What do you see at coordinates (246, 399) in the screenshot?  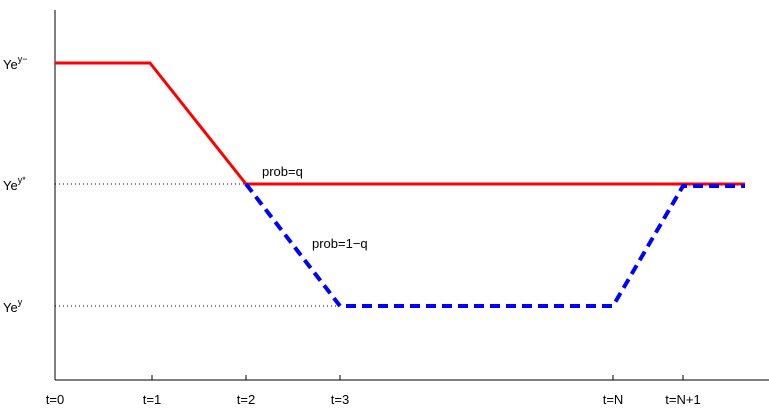 I see `x-label: t=2` at bounding box center [246, 399].